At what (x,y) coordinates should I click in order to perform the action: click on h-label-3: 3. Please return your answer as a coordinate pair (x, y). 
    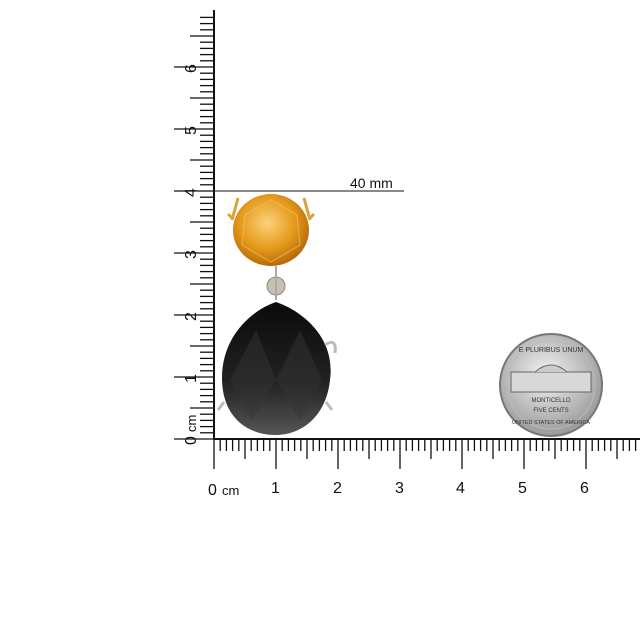
    Looking at the image, I should click on (399, 488).